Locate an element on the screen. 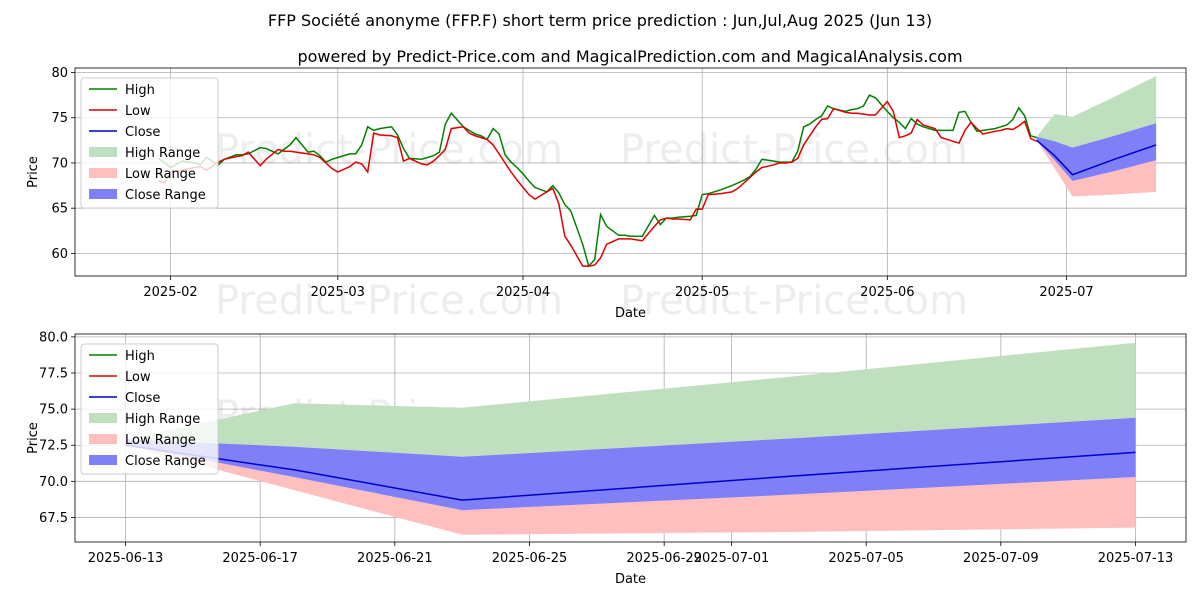 This screenshot has height=604, width=1200. x-tick-label: 2025-07-01 is located at coordinates (732, 558).